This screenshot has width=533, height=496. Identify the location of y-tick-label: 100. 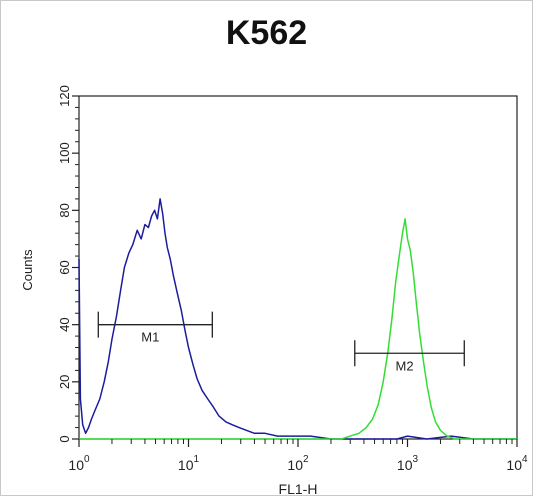
(64, 153).